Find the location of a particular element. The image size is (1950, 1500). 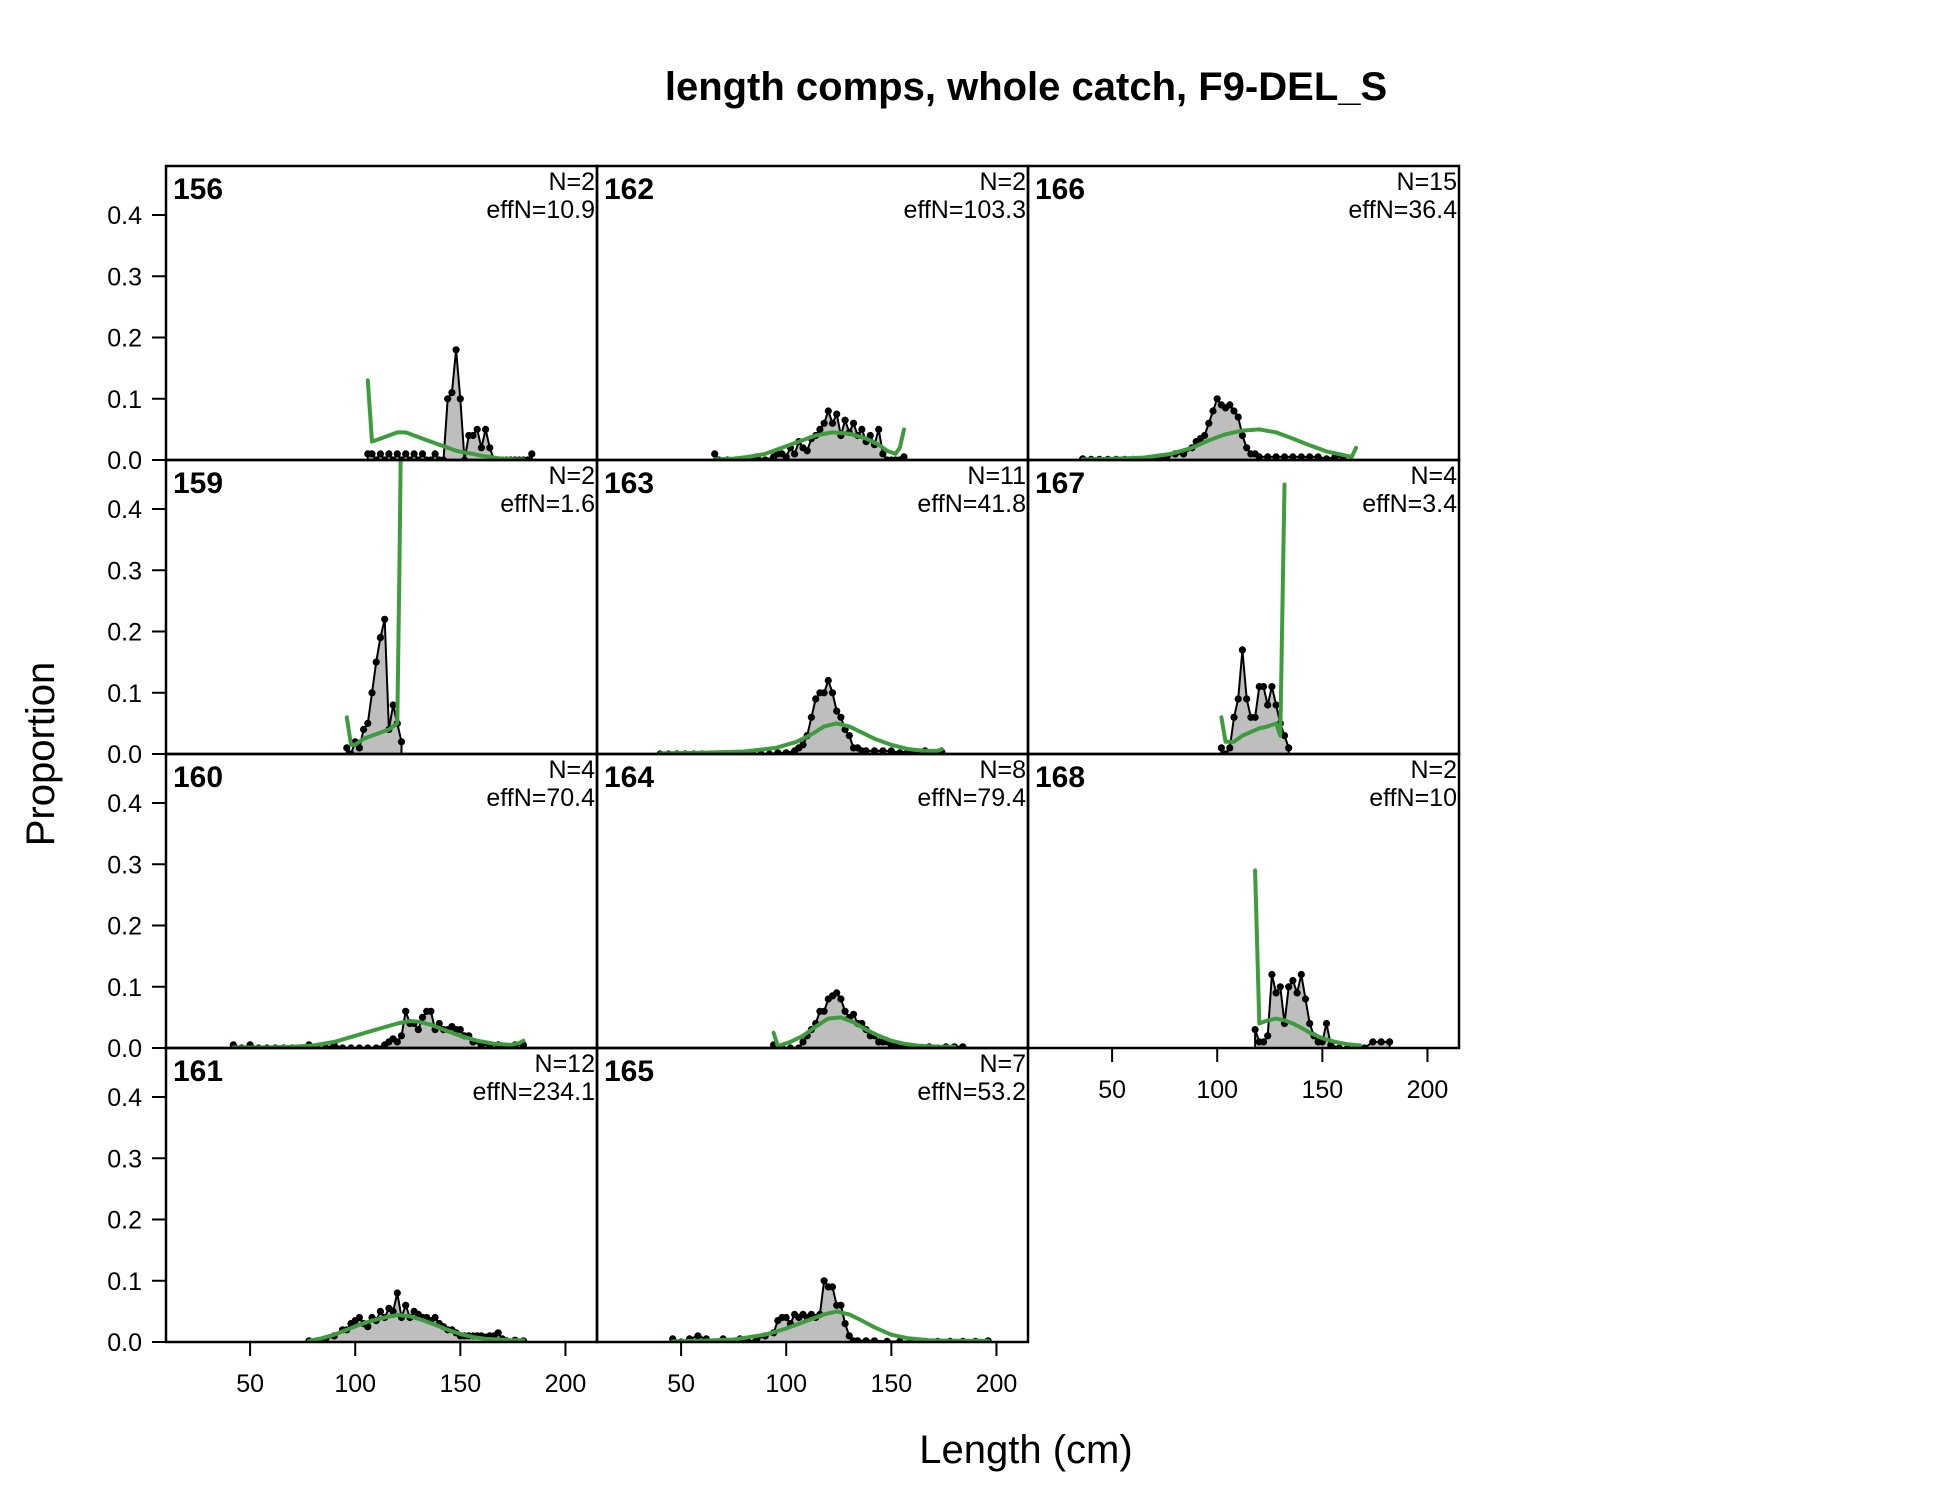

effective-n-label: effN=3.4 is located at coordinates (1409, 504).